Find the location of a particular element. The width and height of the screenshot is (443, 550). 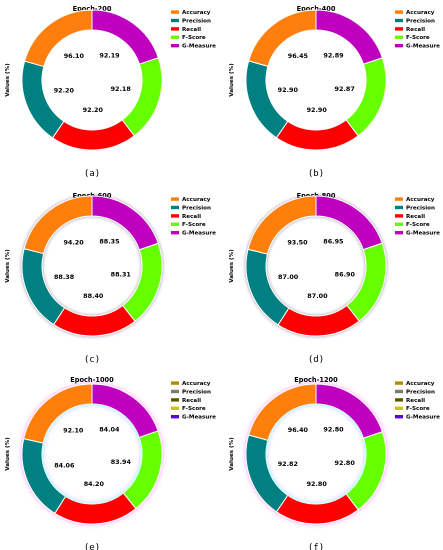

slice-value-label: 92.19 is located at coordinates (109, 56).